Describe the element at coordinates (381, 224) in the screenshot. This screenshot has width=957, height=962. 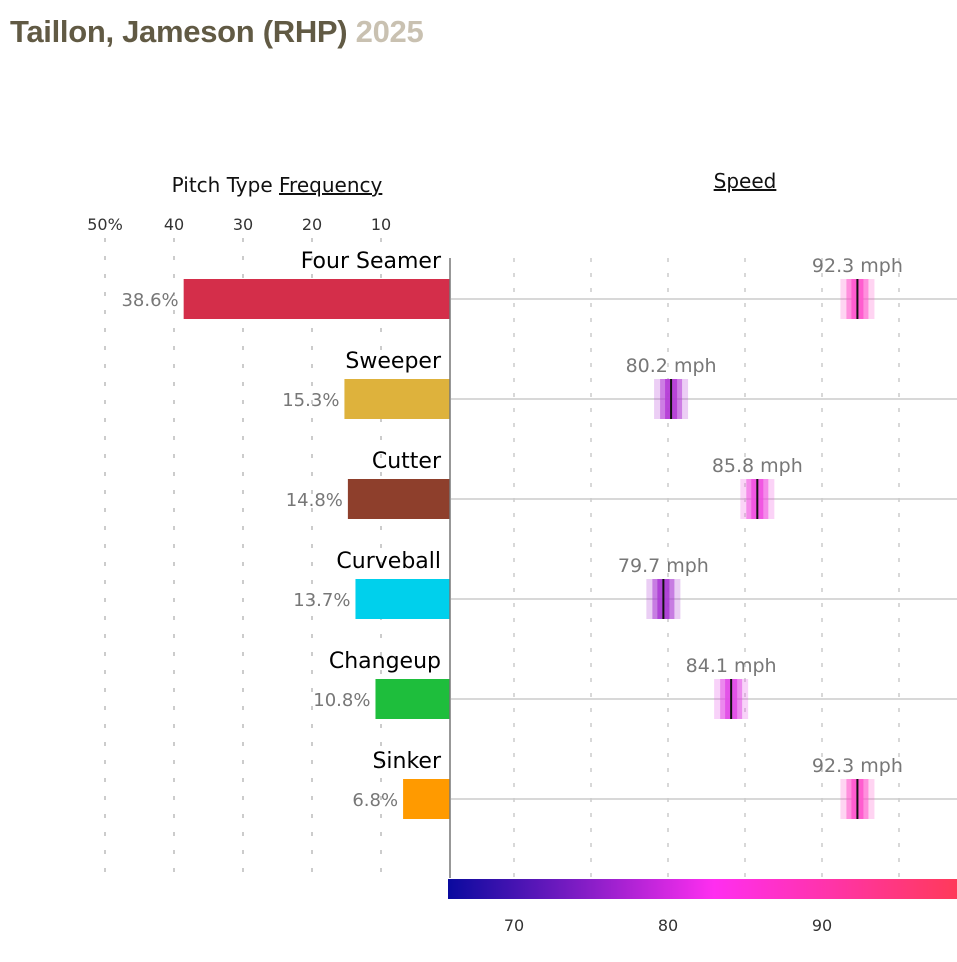
I see `frequency-tick-label: 10` at that location.